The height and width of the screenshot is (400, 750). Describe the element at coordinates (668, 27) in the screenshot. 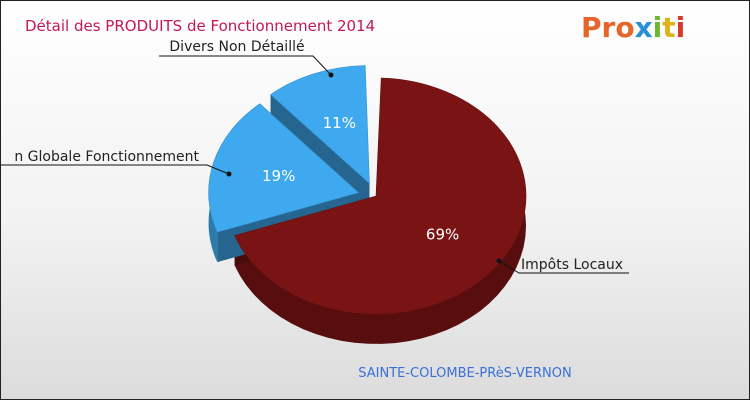

I see `logo-letter: t` at that location.